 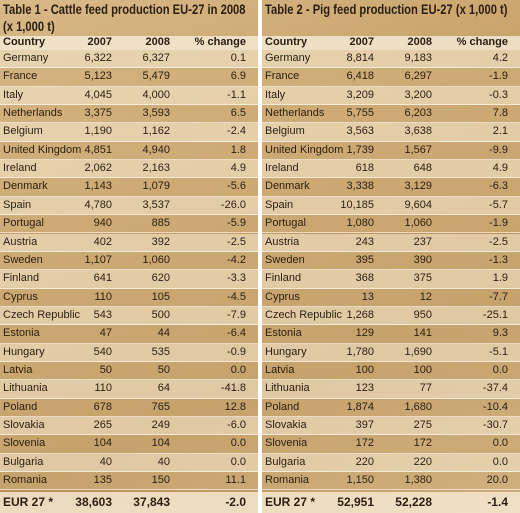 I want to click on percent-change: -6.4, so click(x=236, y=333).